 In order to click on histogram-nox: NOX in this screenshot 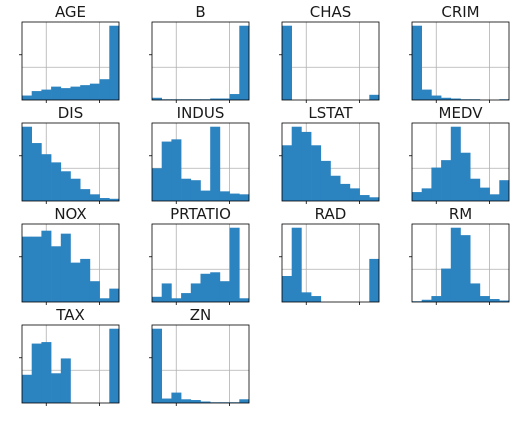, I will do `click(69, 255)`.